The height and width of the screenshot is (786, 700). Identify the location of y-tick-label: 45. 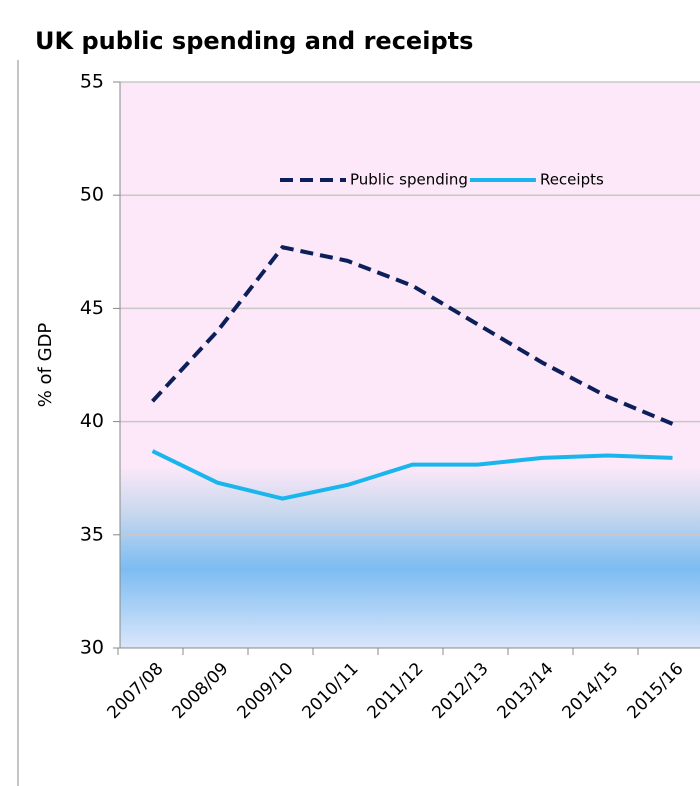
(92, 308).